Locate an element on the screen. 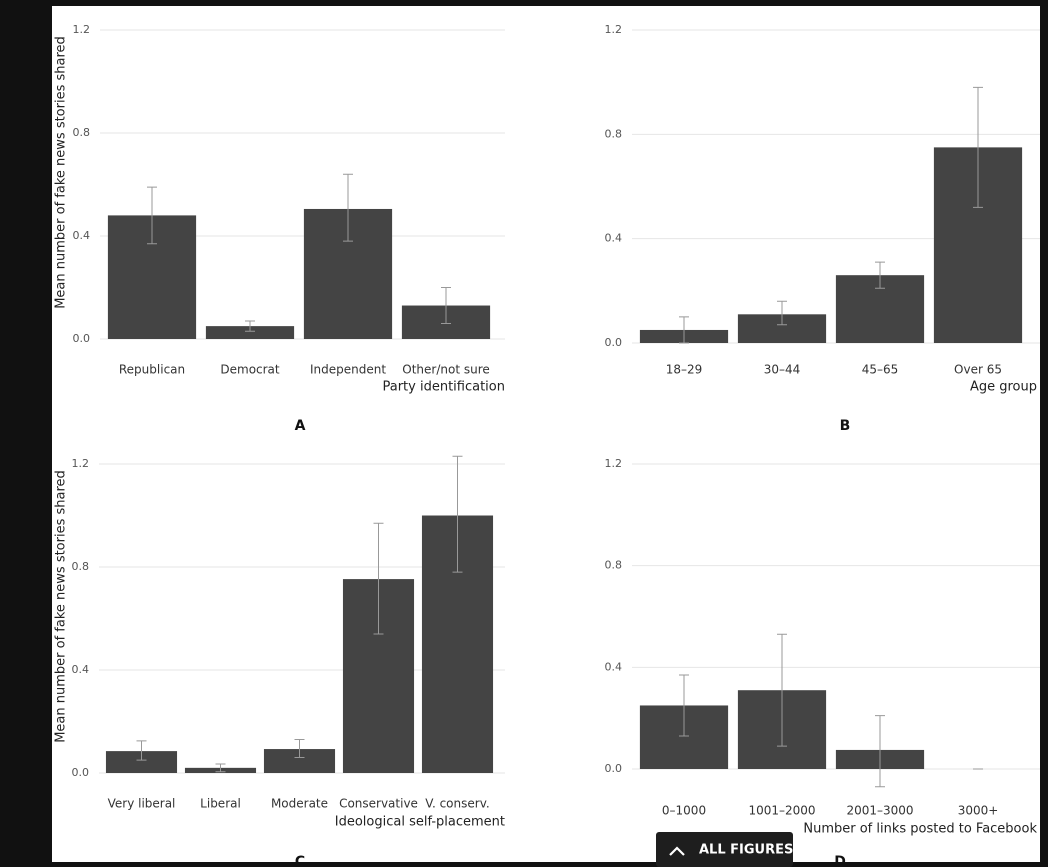 This screenshot has height=867, width=1048. x-tick-label: Conservative is located at coordinates (378, 804).